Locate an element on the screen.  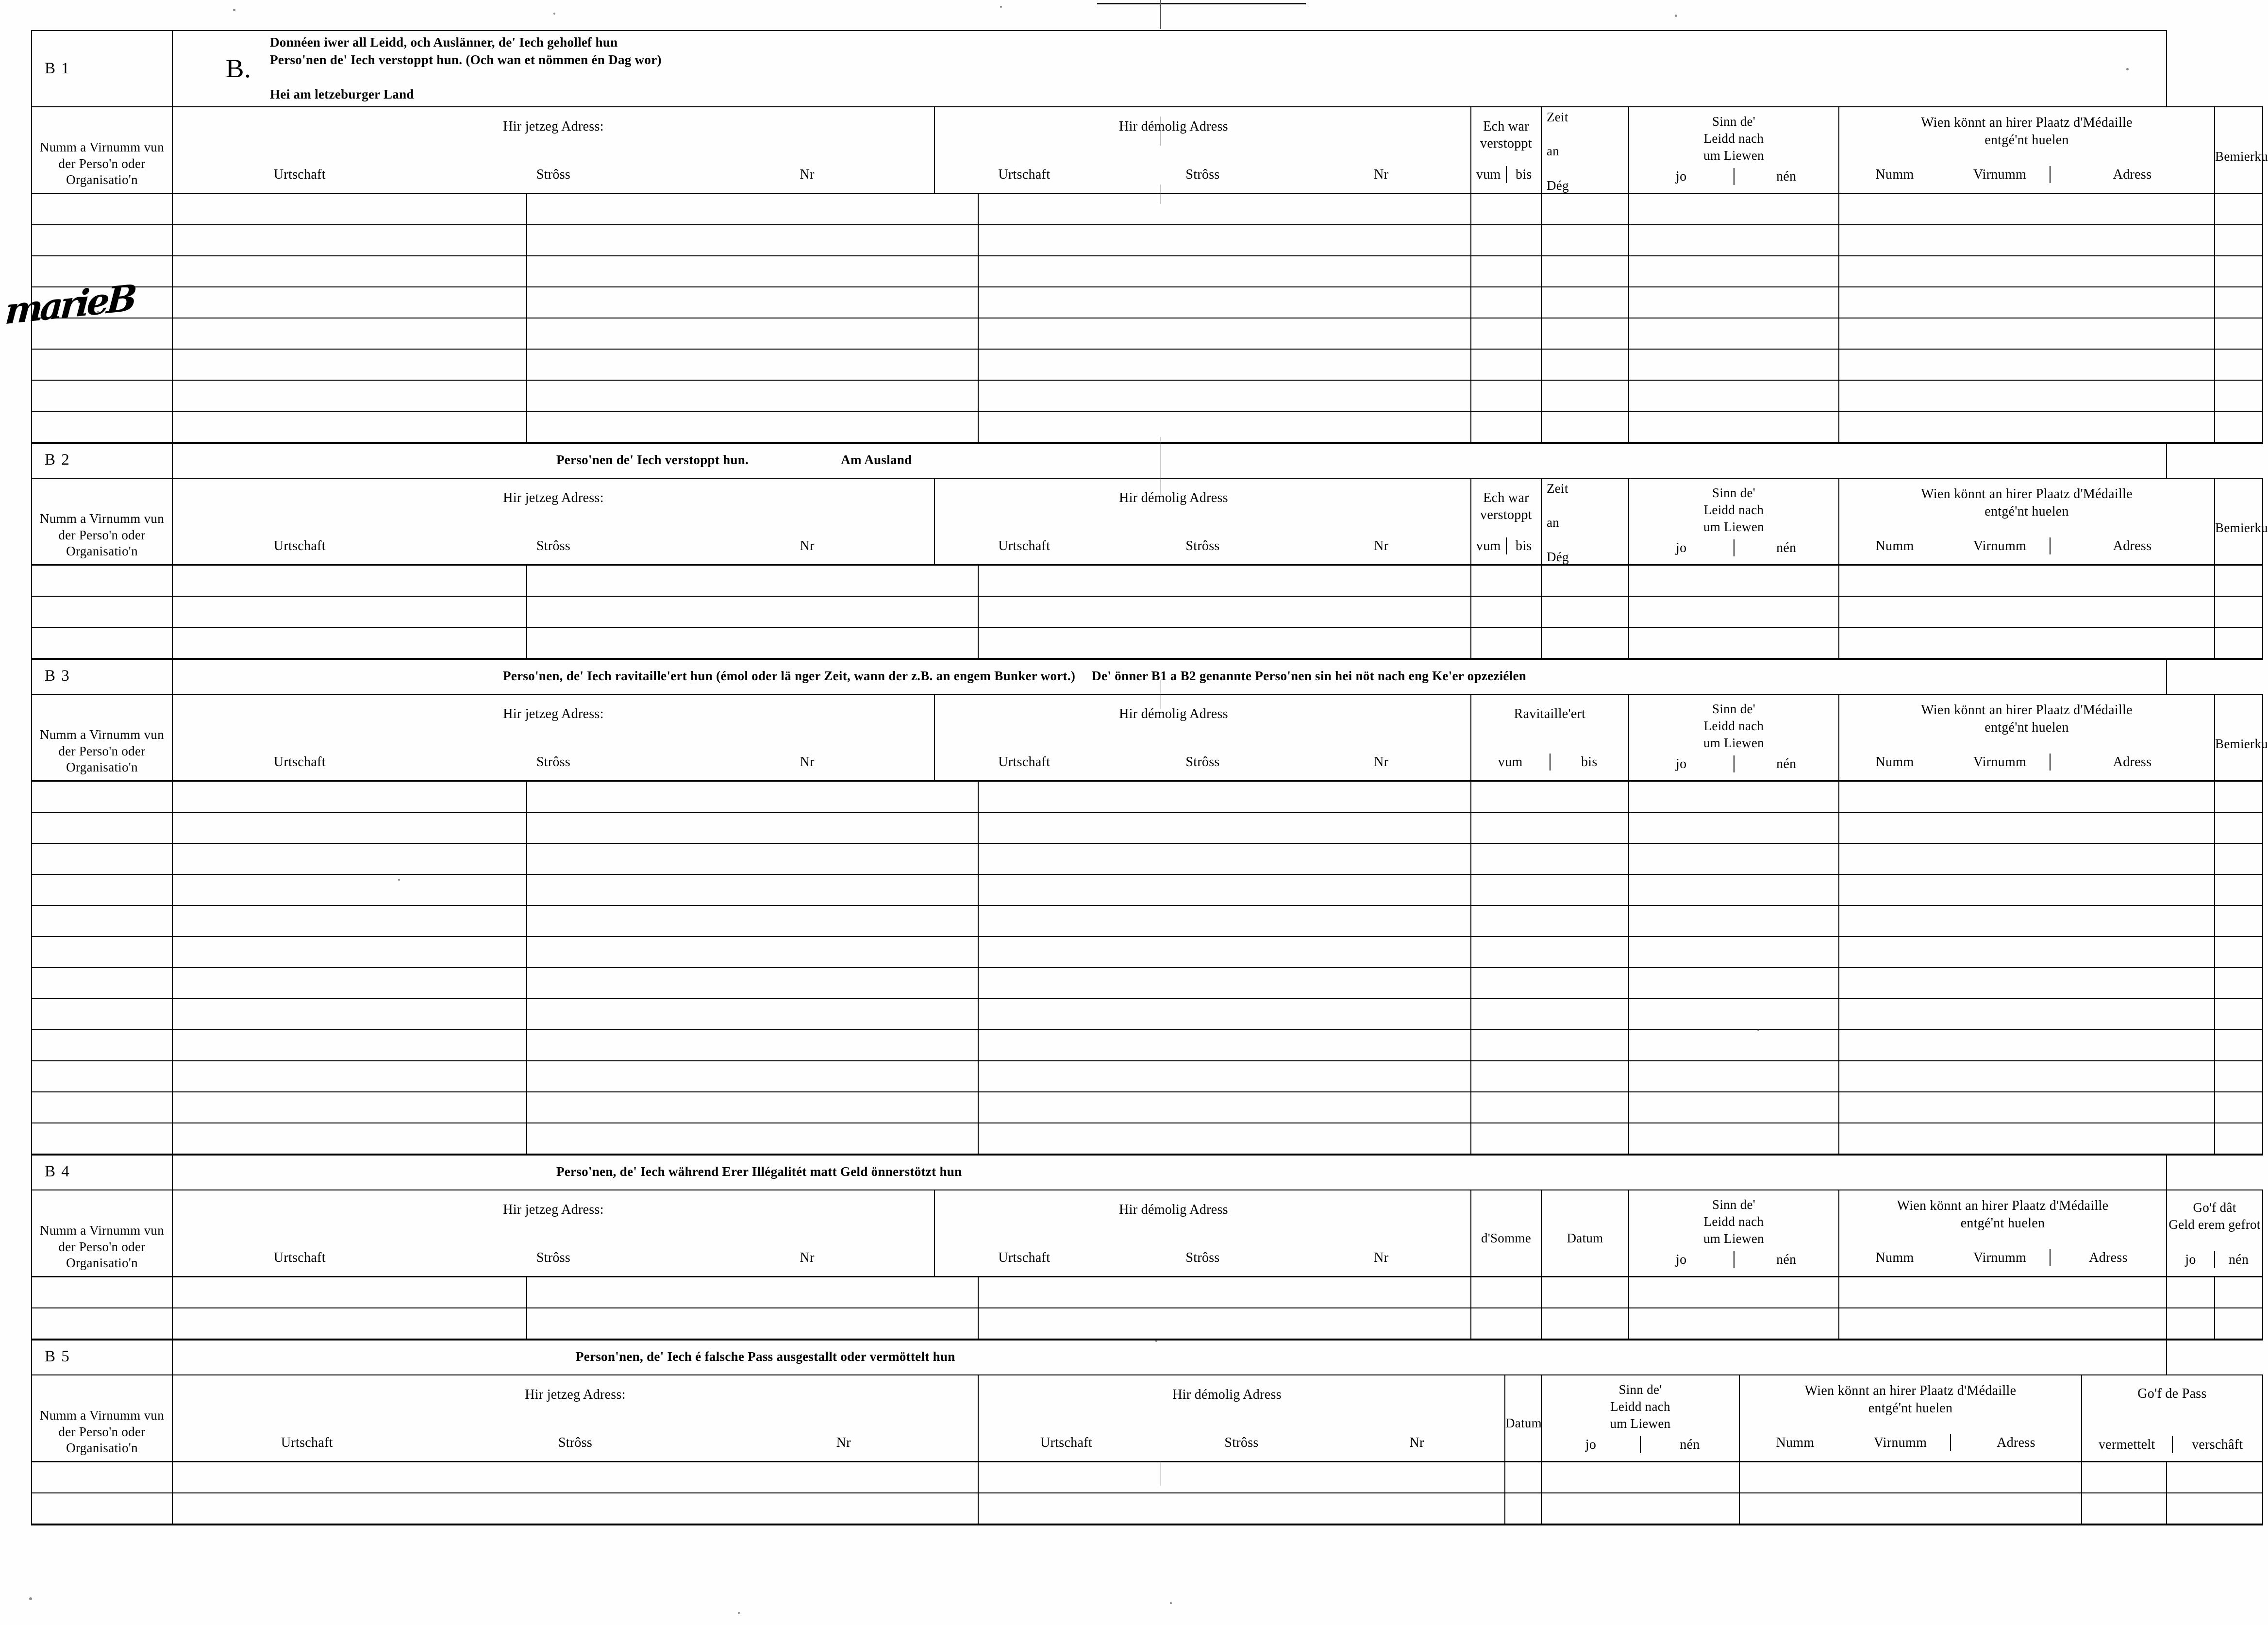
b4-col-date: Datum is located at coordinates (1585, 1233).